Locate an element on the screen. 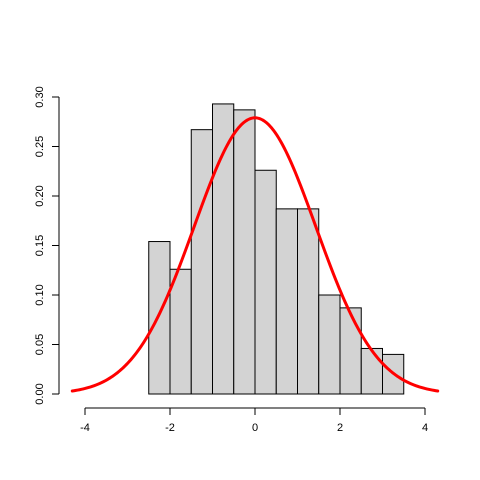 Image resolution: width=480 pixels, height=480 pixels. y-tick-label: 0.00 is located at coordinates (40, 393).